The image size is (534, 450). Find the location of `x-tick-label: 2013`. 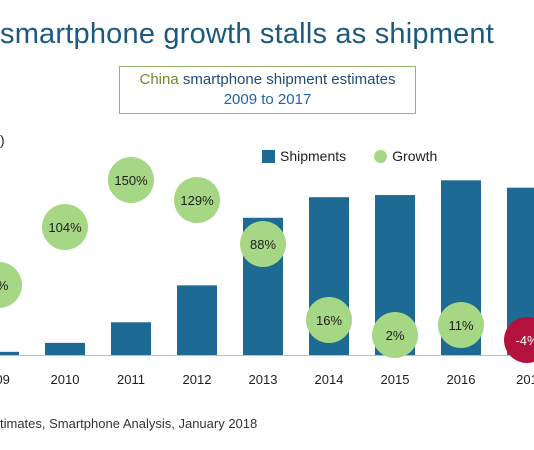

x-tick-label: 2013 is located at coordinates (263, 379).